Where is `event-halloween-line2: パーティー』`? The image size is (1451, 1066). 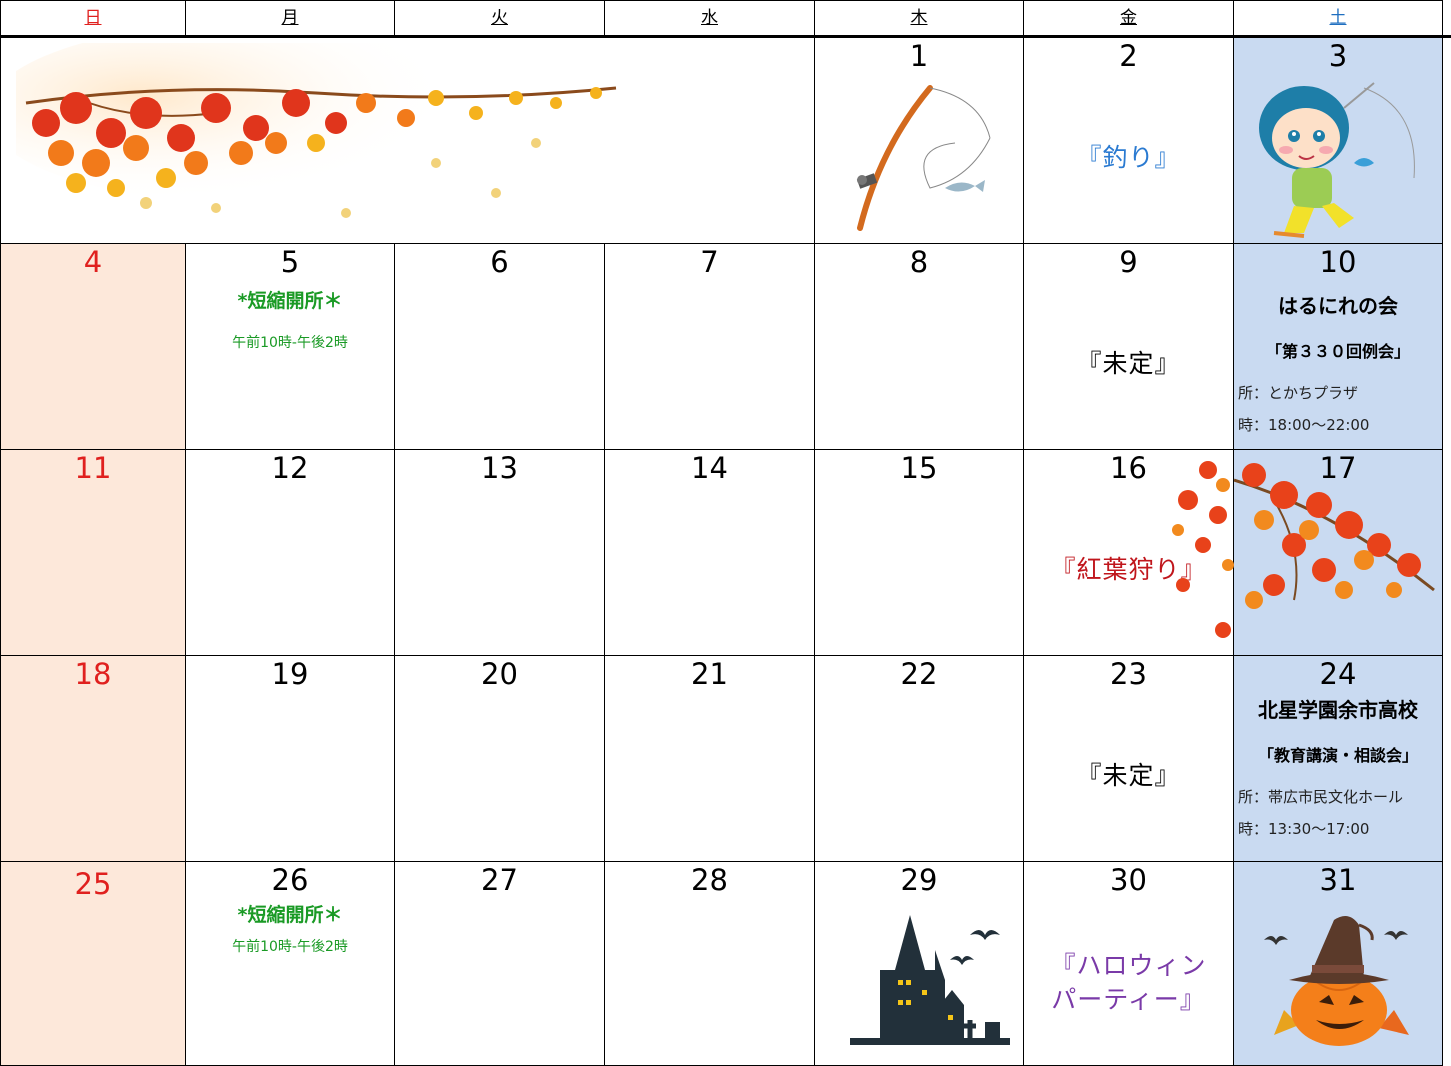 event-halloween-line2: パーティー』 is located at coordinates (1128, 999).